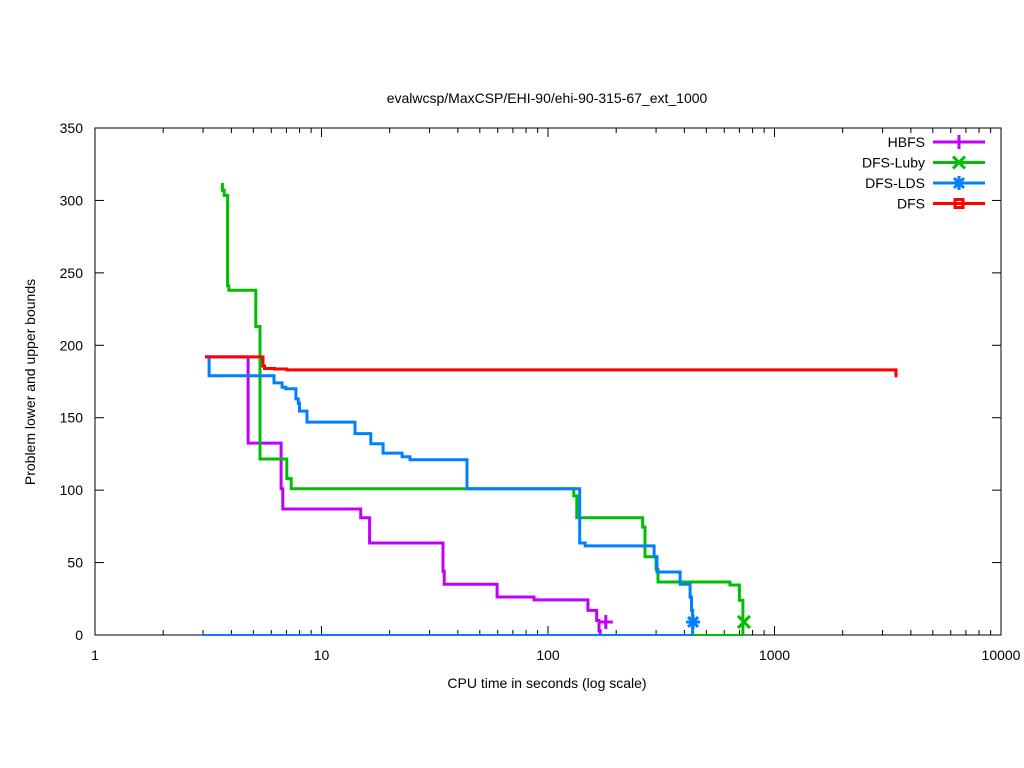  What do you see at coordinates (72, 273) in the screenshot?
I see `y-tick-label: 250` at bounding box center [72, 273].